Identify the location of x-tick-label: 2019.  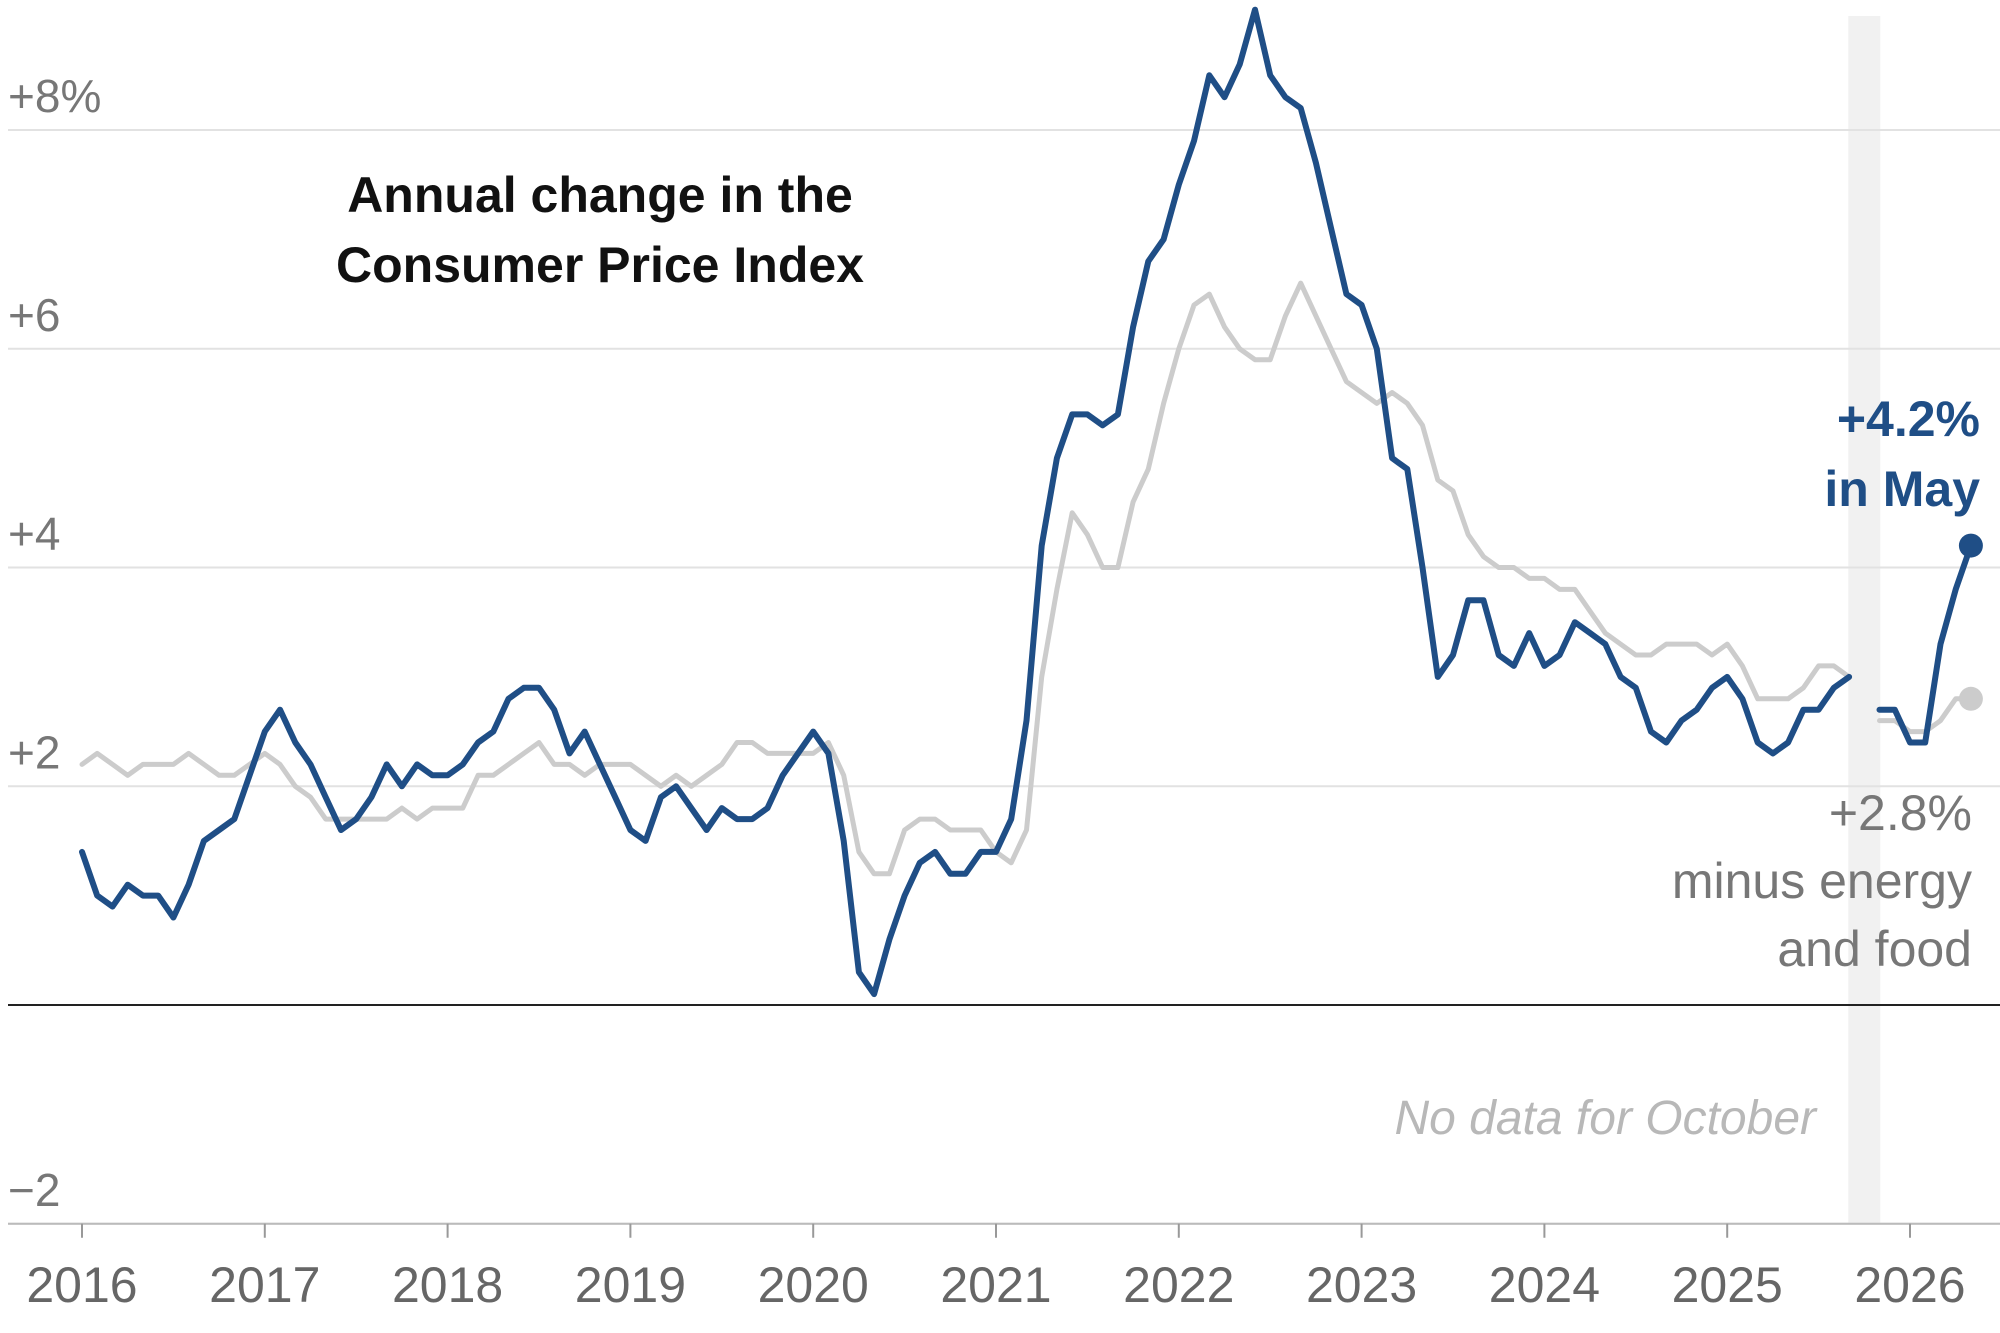
(630, 1285).